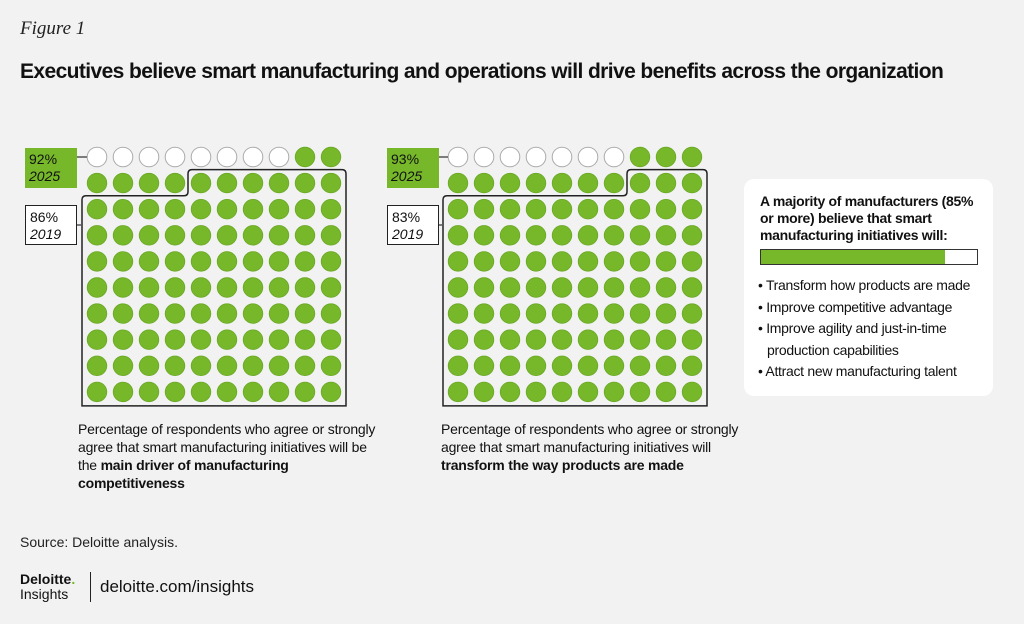 This screenshot has width=1024, height=624. What do you see at coordinates (857, 371) in the screenshot?
I see `list-item: • Attract new manufacturing talent` at bounding box center [857, 371].